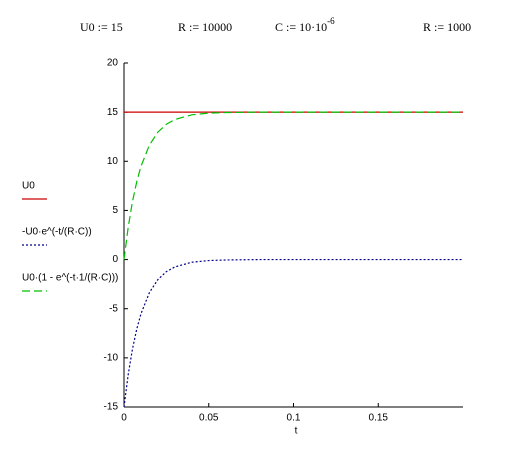 The width and height of the screenshot is (529, 450). Describe the element at coordinates (124, 418) in the screenshot. I see `x-tick-label: 0` at that location.